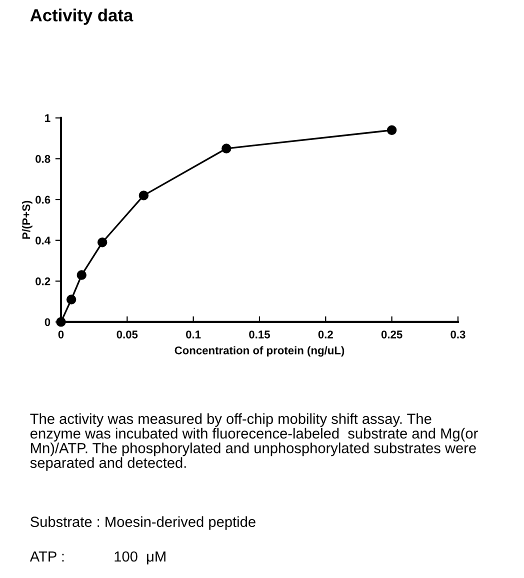 This screenshot has width=524, height=578. Describe the element at coordinates (27, 219) in the screenshot. I see `y-axis-title: P/(P+S)` at that location.